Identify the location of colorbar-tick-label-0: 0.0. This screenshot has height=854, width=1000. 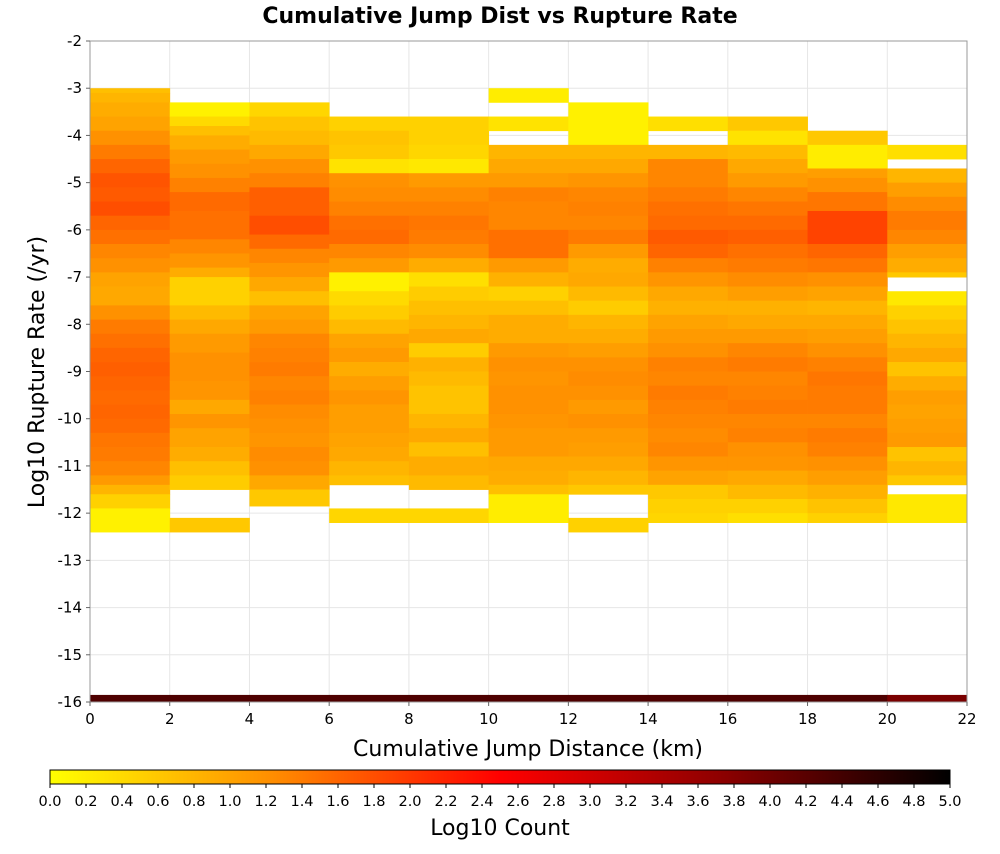
(49, 802).